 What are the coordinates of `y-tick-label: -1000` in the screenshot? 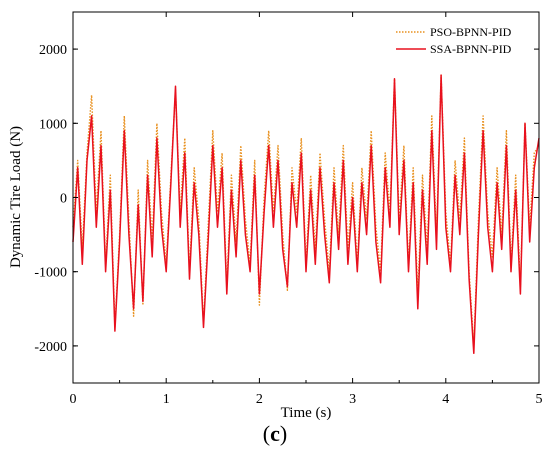 It's located at (50, 273).